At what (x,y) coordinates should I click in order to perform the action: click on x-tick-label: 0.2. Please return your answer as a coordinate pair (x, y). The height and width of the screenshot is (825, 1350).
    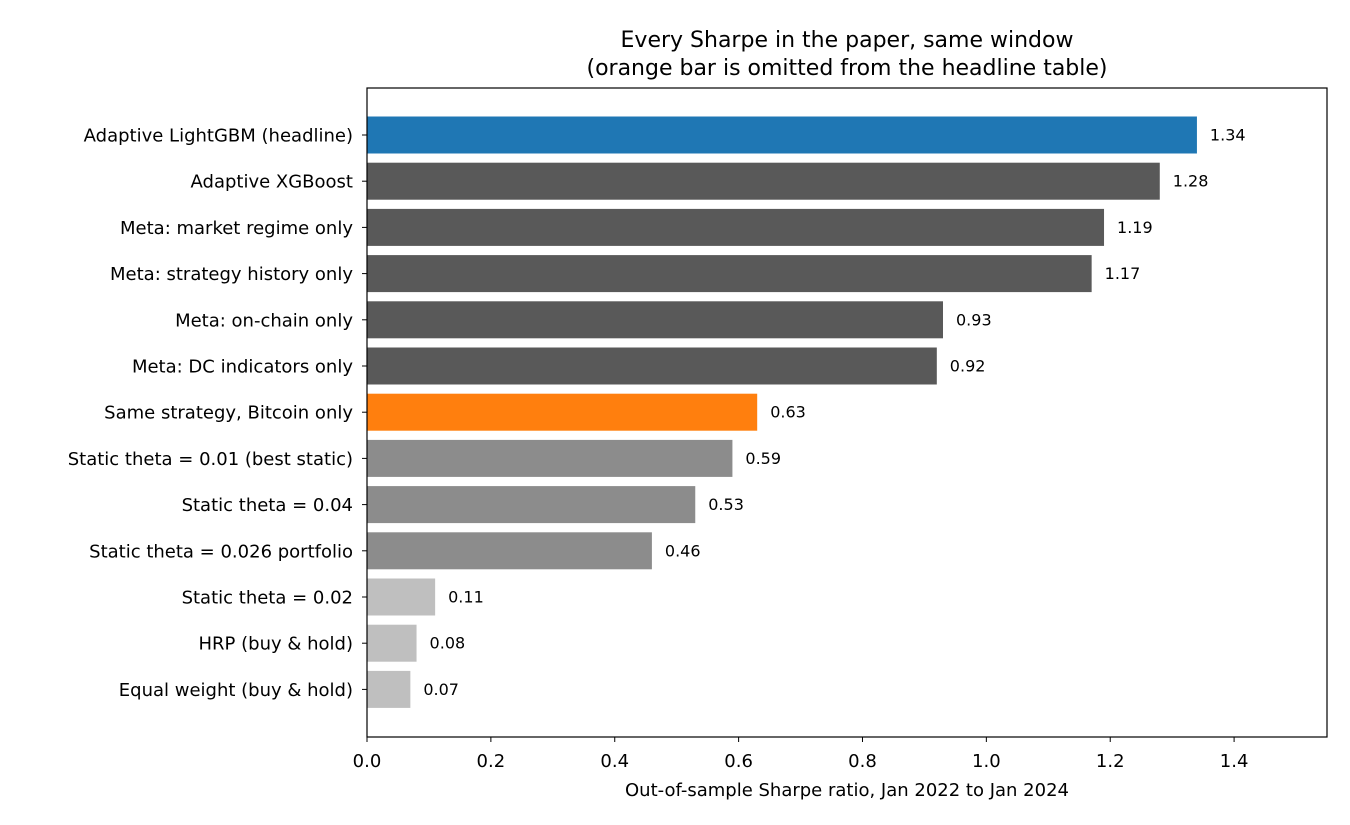
    Looking at the image, I should click on (491, 761).